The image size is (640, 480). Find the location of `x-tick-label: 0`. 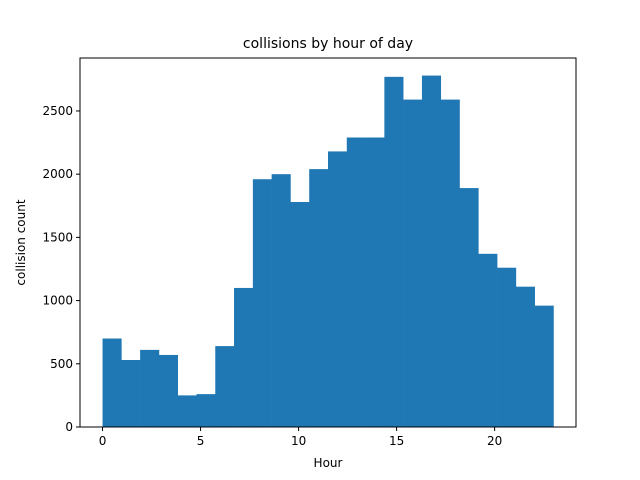

x-tick-label: 0 is located at coordinates (103, 441).